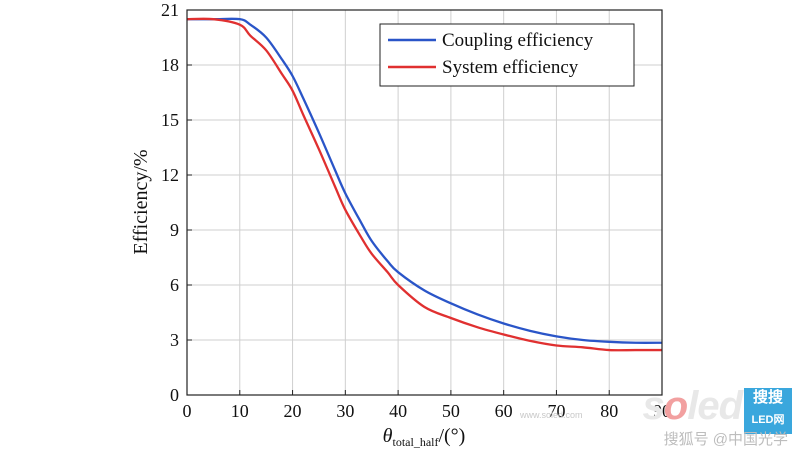  I want to click on y-tick-label: 21, so click(170, 10).